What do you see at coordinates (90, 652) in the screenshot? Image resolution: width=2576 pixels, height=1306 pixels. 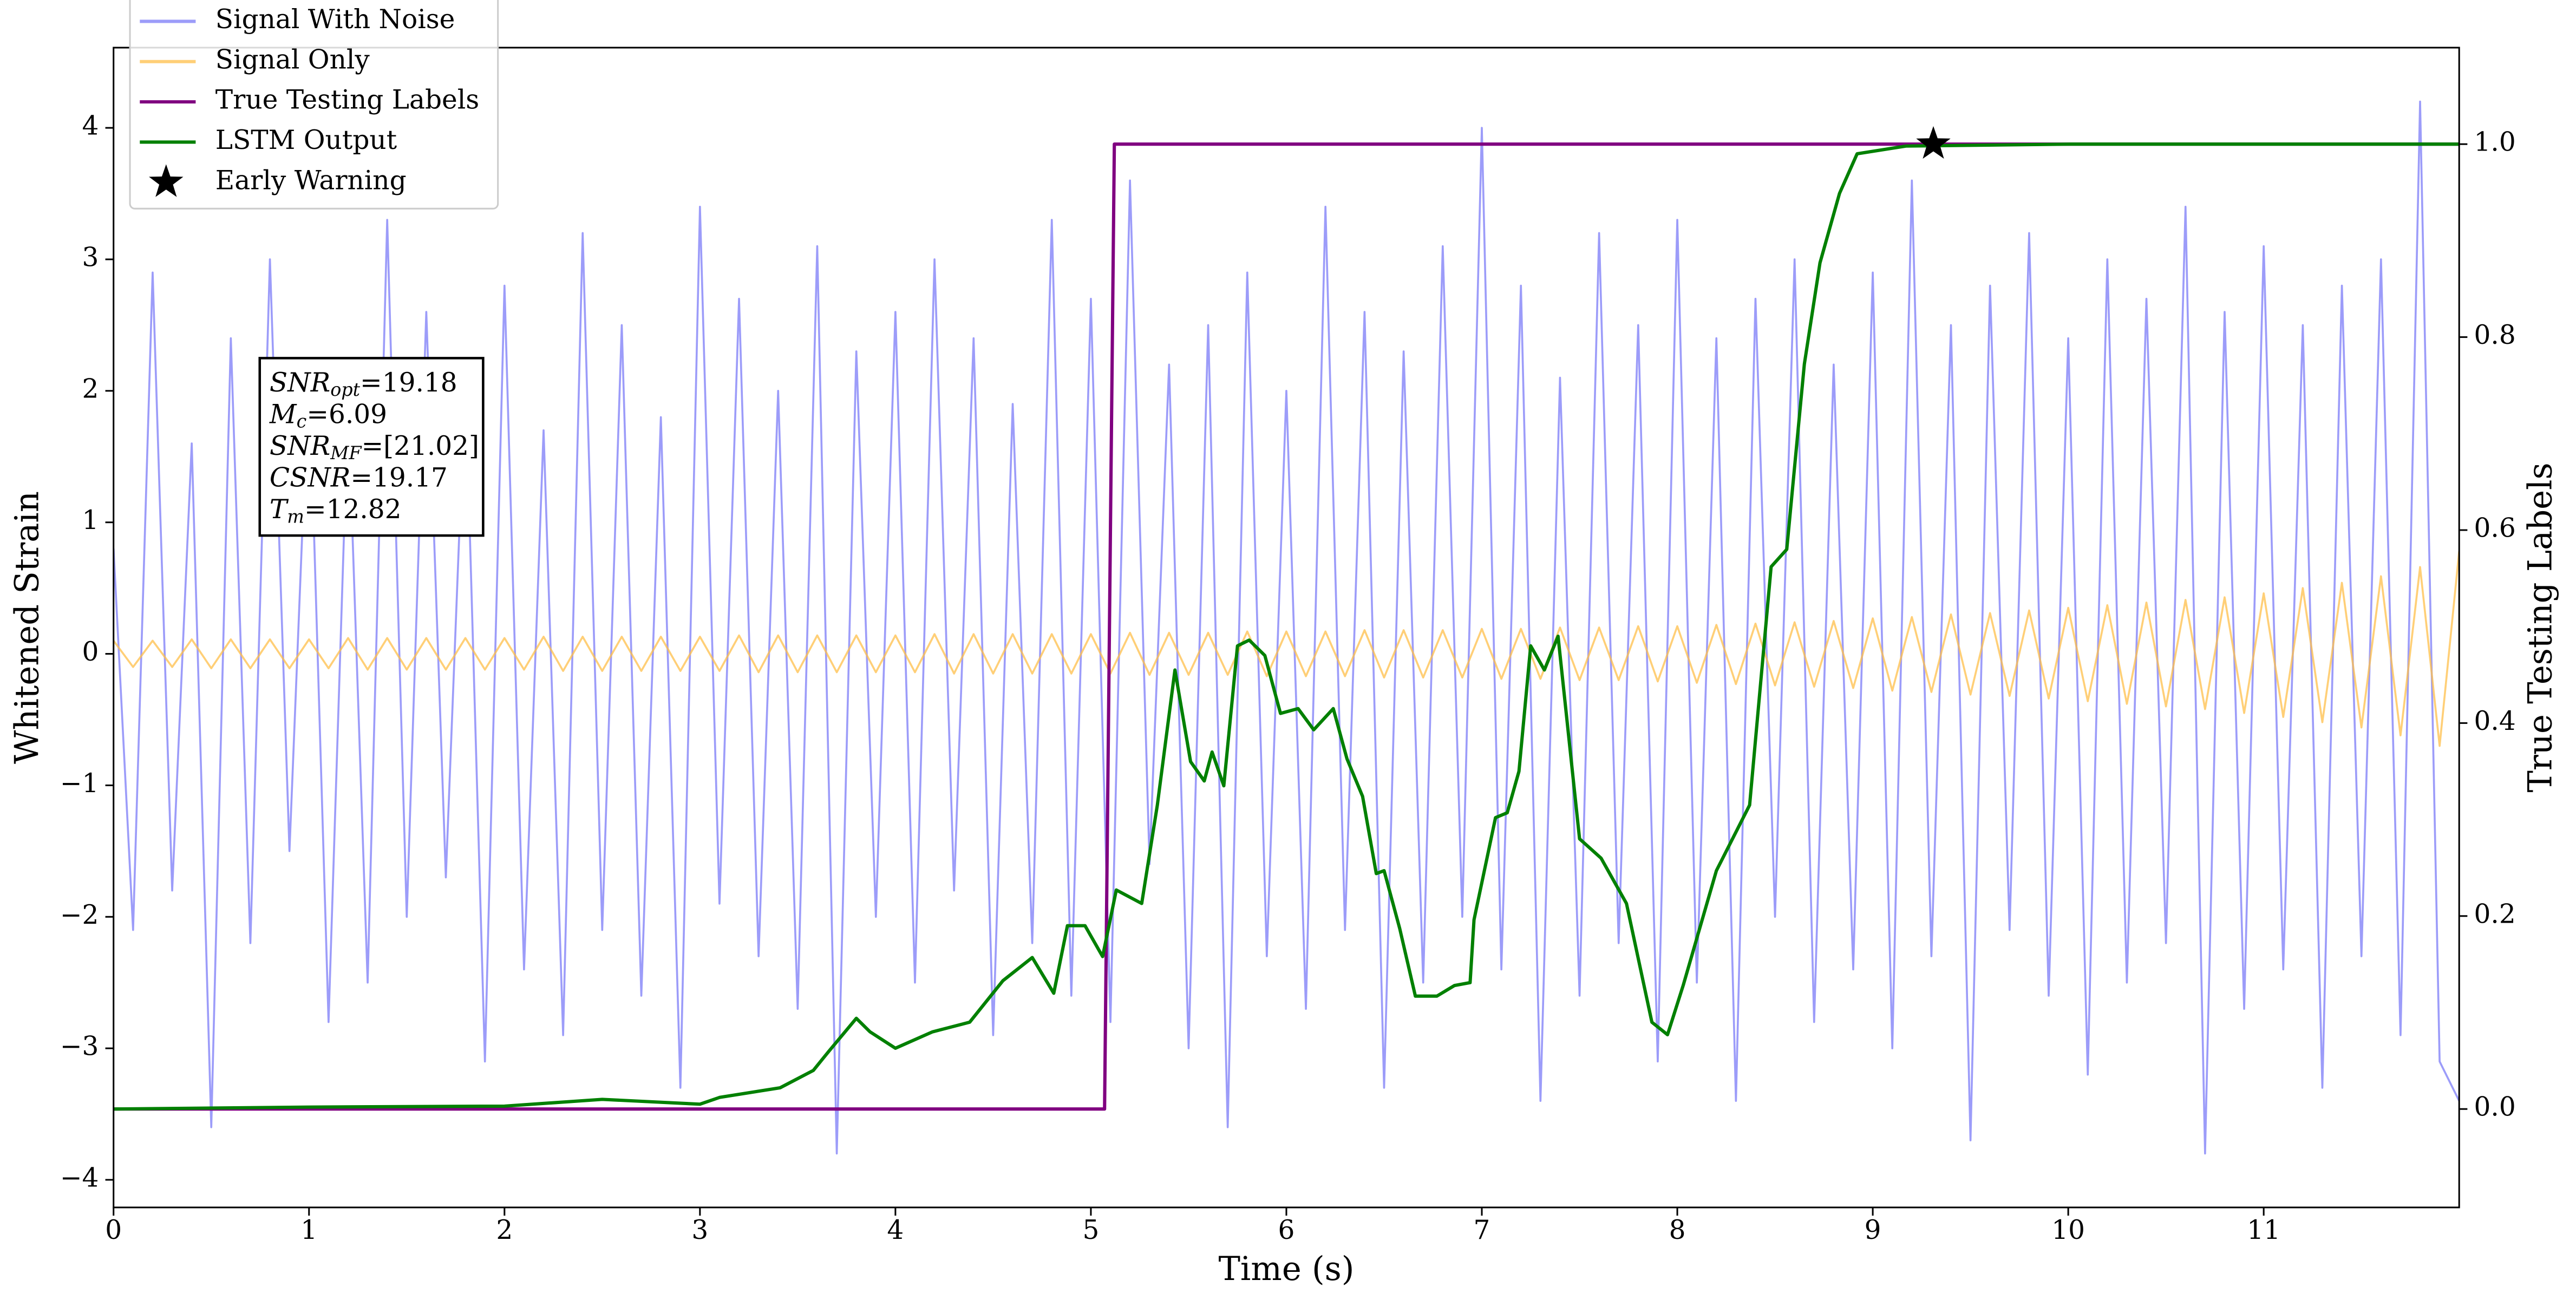 I see `y-tick-label: 0` at bounding box center [90, 652].